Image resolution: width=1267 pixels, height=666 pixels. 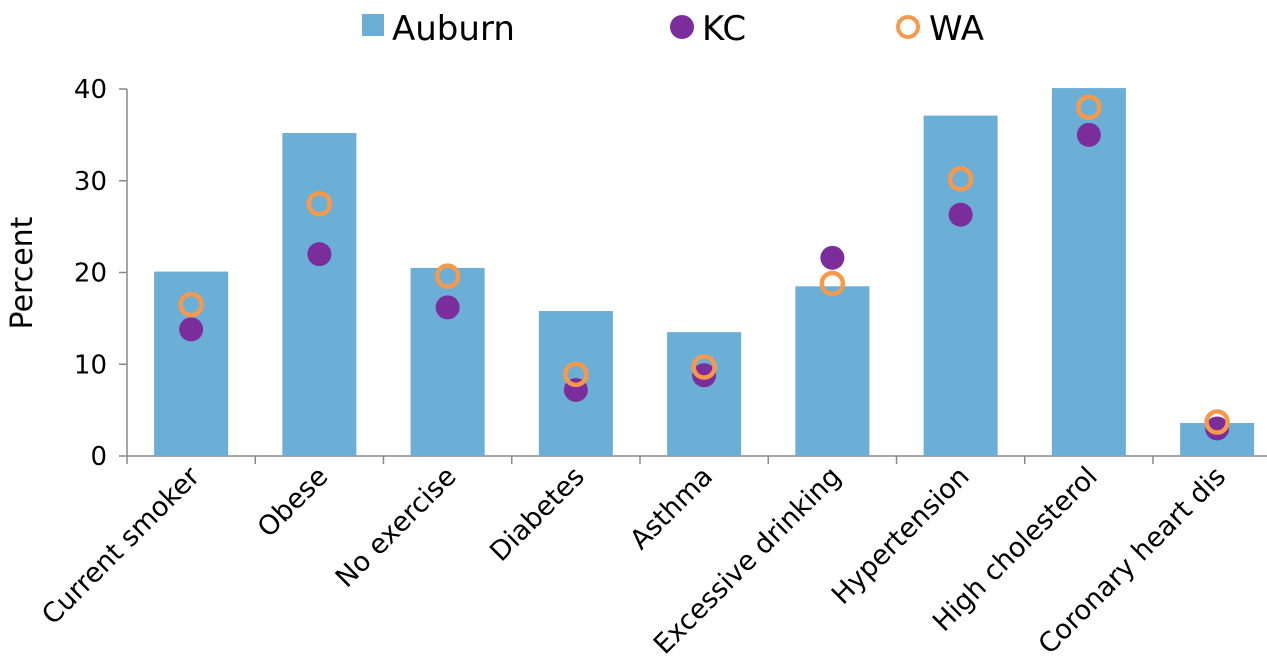 I want to click on legend: Auburn KC WA, so click(x=673, y=29).